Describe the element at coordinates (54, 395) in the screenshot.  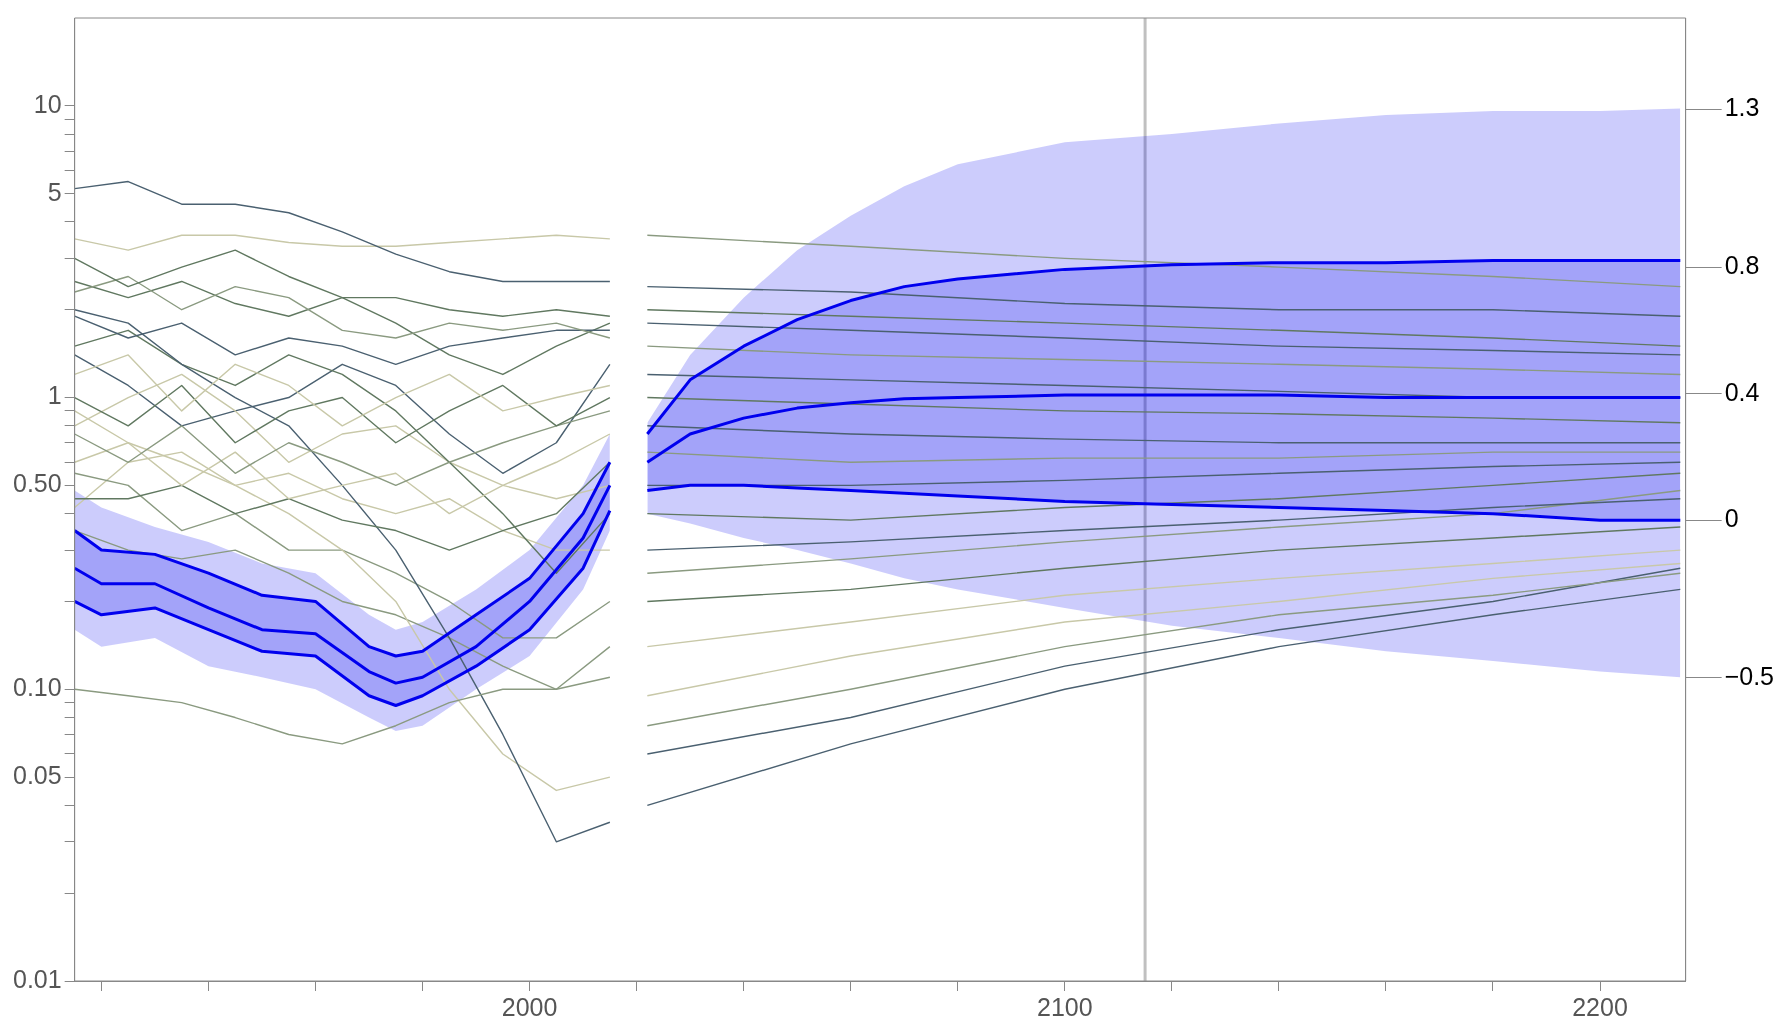
I see `y-tick-label: 1` at that location.